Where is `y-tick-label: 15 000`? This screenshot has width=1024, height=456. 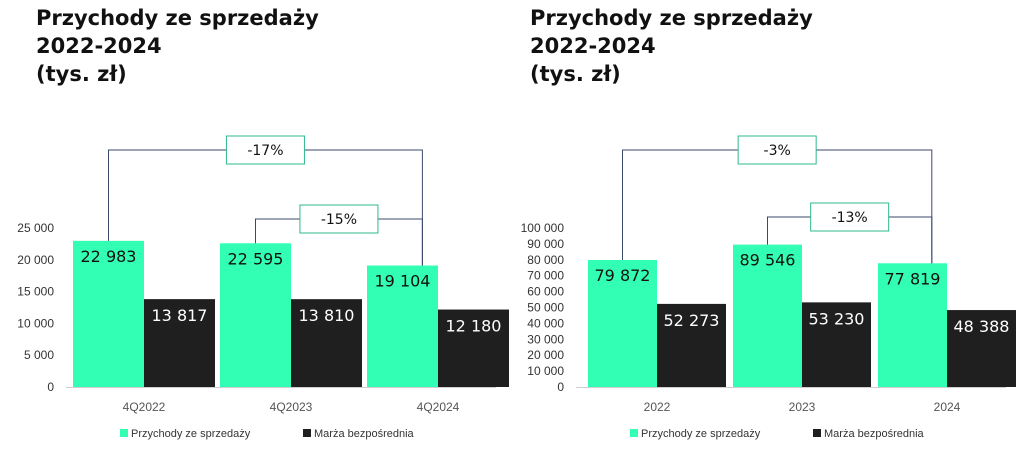
y-tick-label: 15 000 is located at coordinates (35, 292).